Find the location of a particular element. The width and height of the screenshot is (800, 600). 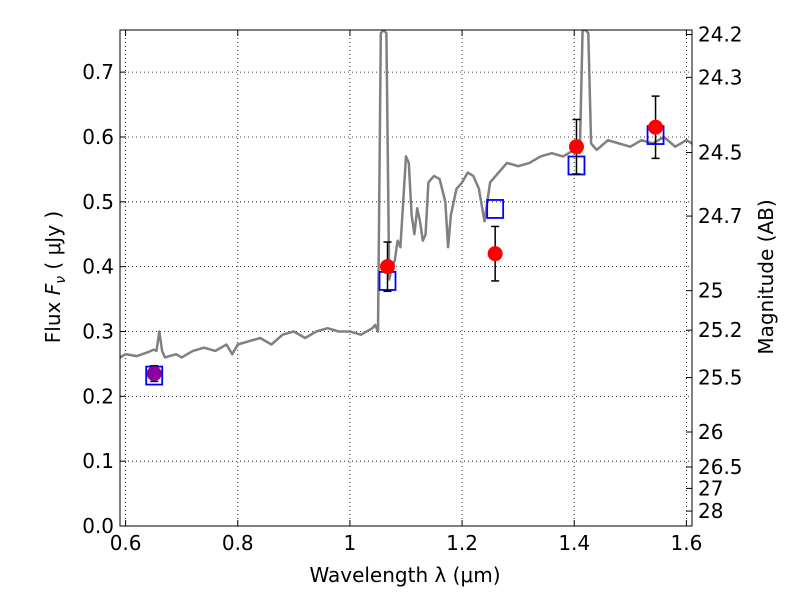

right-tick-label: 24.5 is located at coordinates (720, 153).